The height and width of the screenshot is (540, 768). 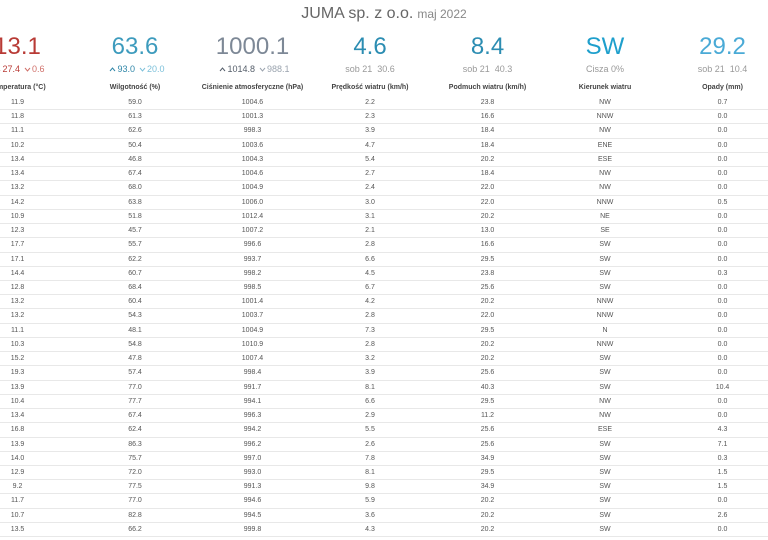 What do you see at coordinates (384, 203) in the screenshot?
I see `table-row: 14.2 63.8 1006.0 3.0 22.0 NNW 0.5` at bounding box center [384, 203].